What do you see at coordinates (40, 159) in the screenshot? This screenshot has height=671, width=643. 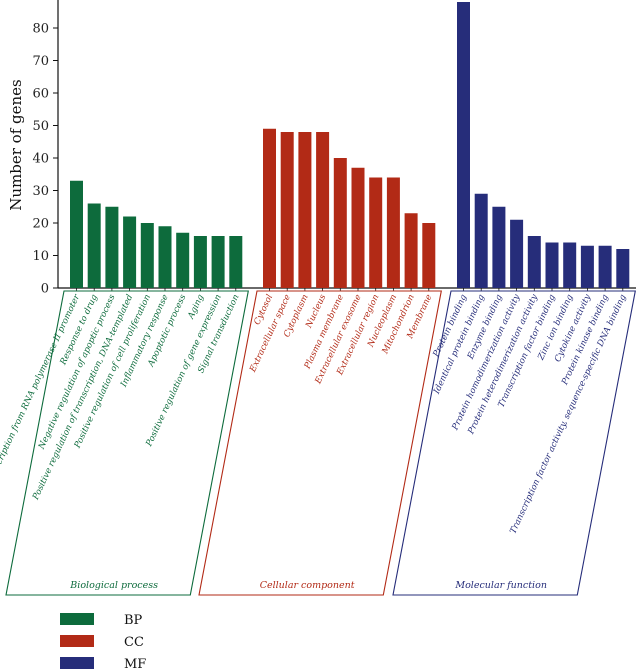 I see `y-tick-label: 40` at bounding box center [40, 159].